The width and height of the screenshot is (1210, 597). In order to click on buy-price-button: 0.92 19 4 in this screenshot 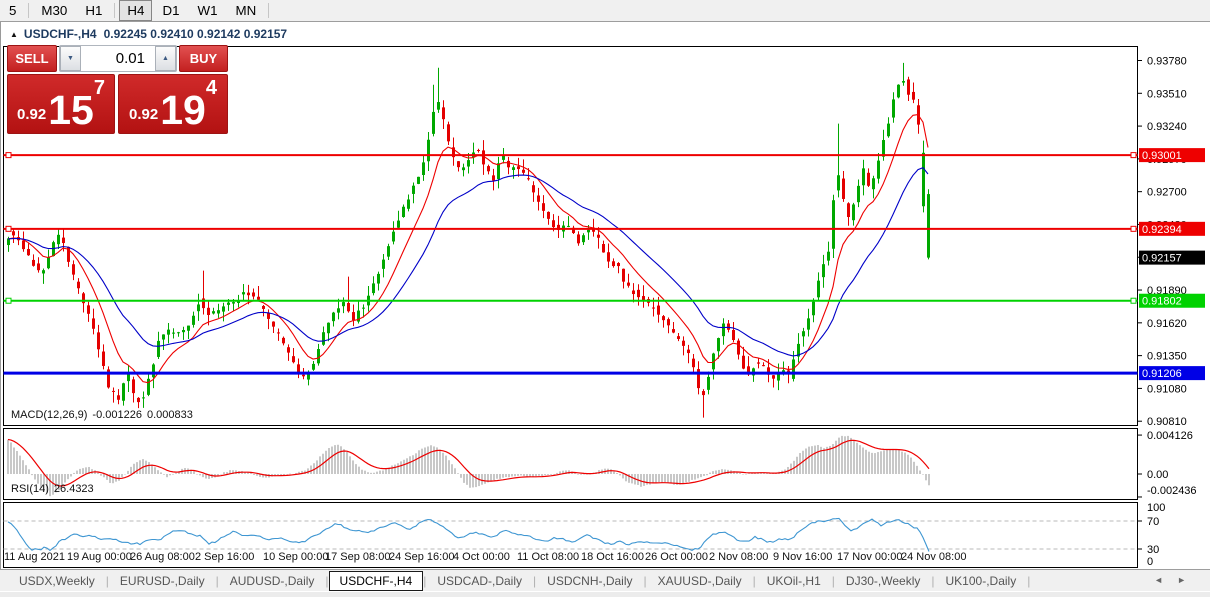, I will do `click(173, 104)`.